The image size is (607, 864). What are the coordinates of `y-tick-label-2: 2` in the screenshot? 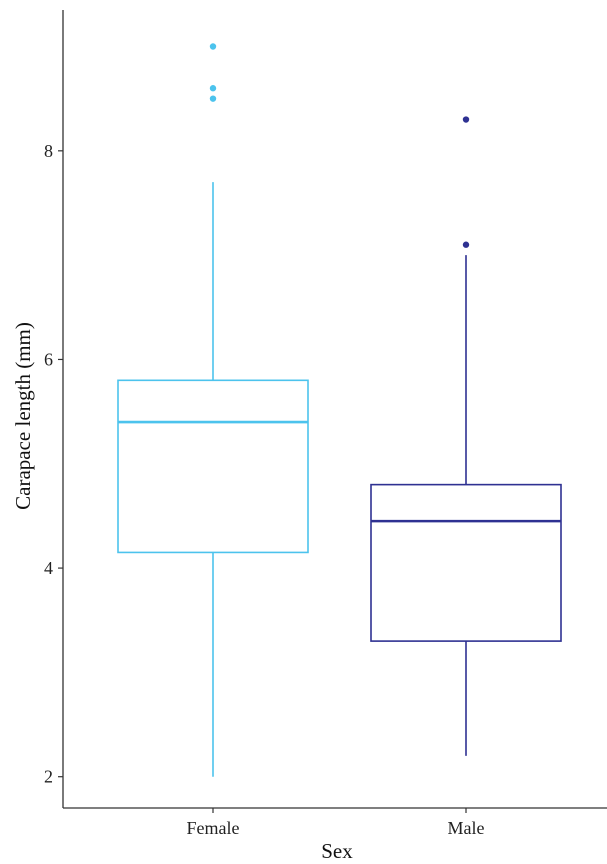 It's located at (48, 777).